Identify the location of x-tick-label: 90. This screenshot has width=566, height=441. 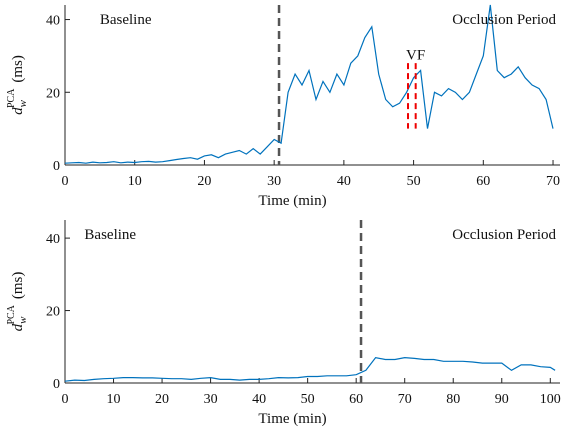
(502, 399).